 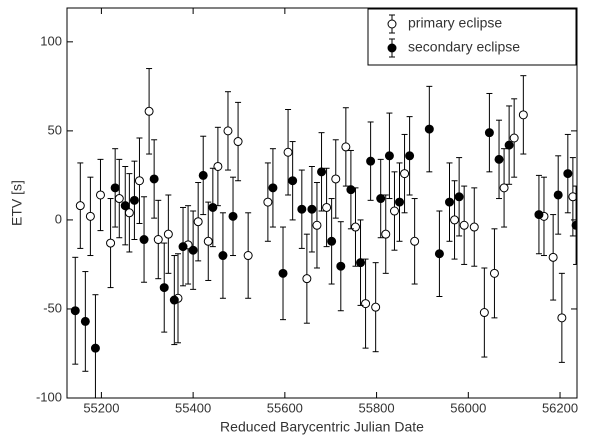 What do you see at coordinates (58, 218) in the screenshot?
I see `y-tick-label: 0` at bounding box center [58, 218].